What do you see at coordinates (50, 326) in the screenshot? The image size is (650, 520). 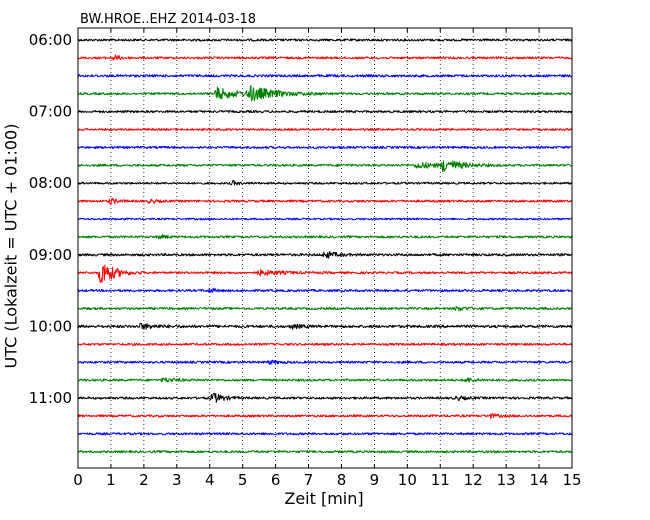 I see `y-tick-label: 10:00` at bounding box center [50, 326].